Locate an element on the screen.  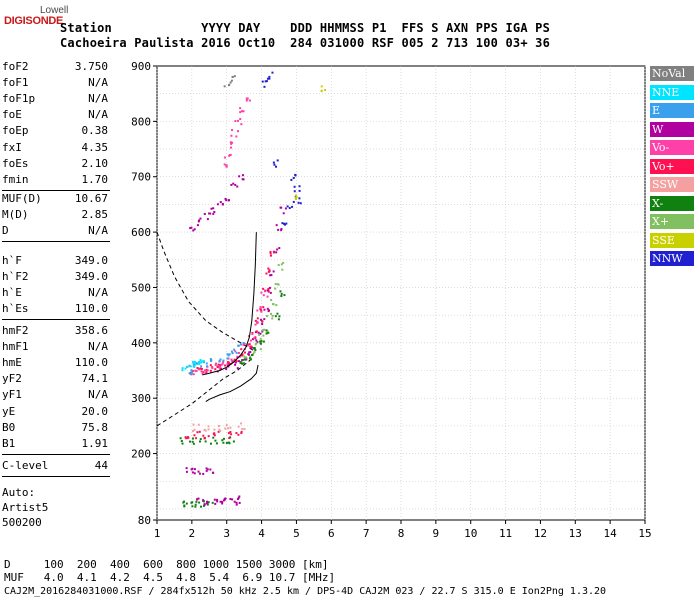
y-tick-label: 400 is located at coordinates (141, 343).